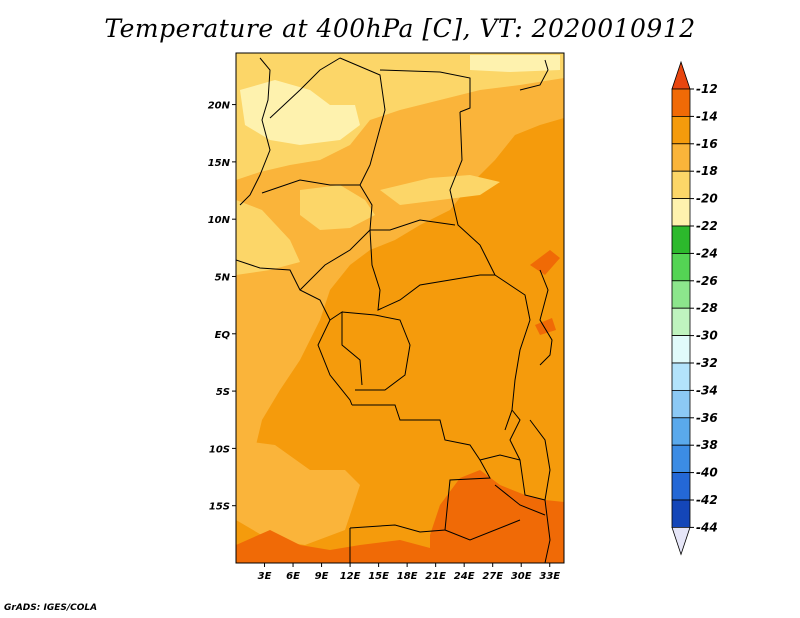  What do you see at coordinates (707, 500) in the screenshot?
I see `colorbar-label: -42` at bounding box center [707, 500].